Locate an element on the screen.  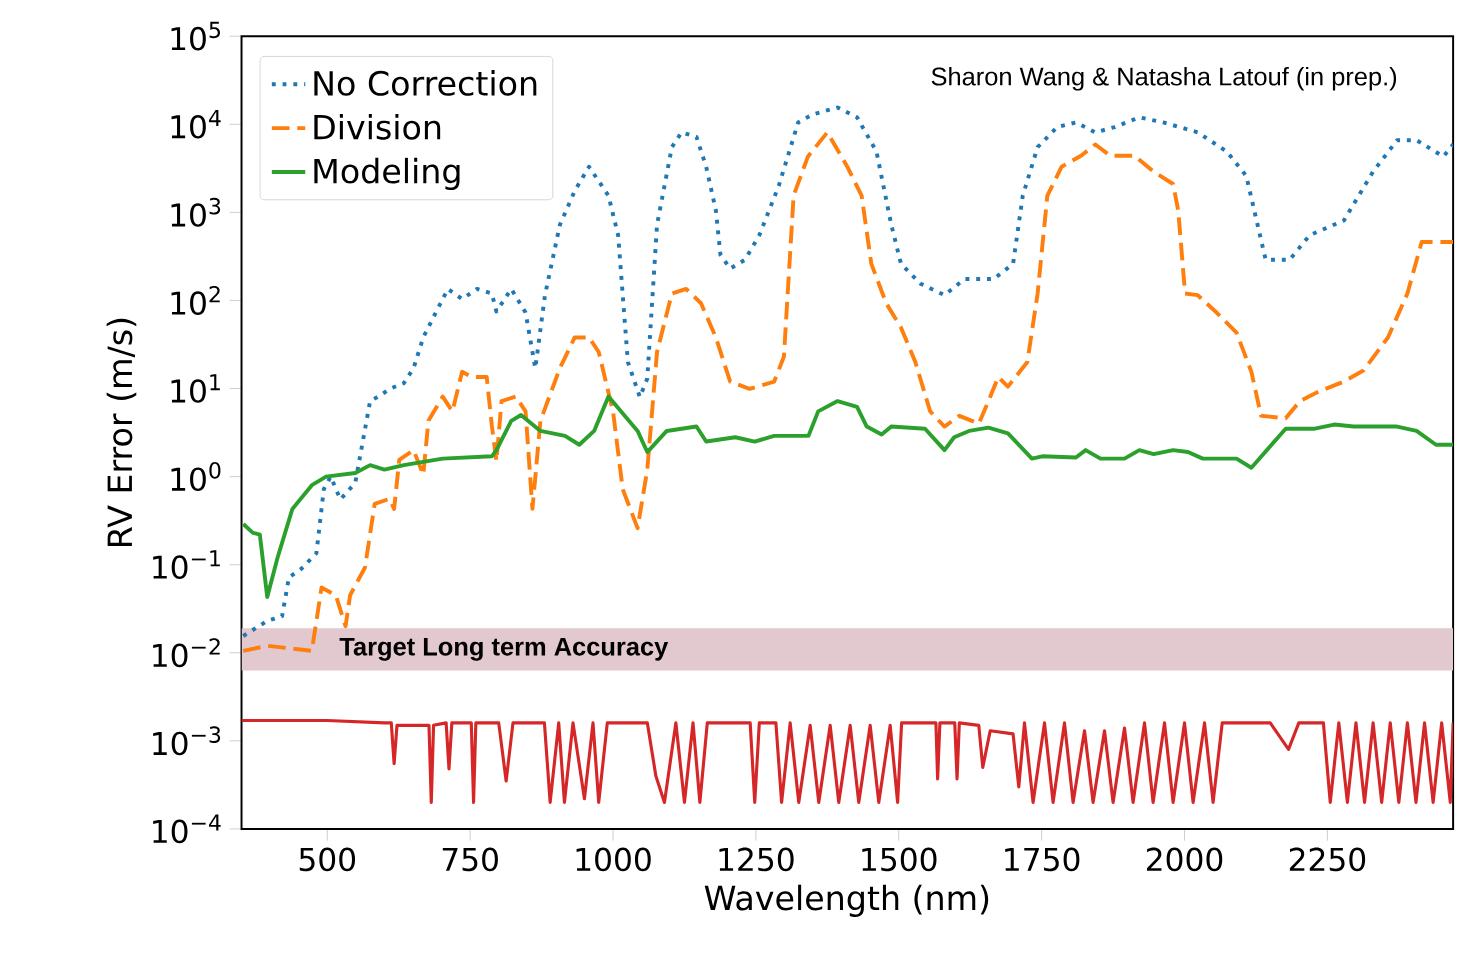
x-tick-label: 1000 is located at coordinates (613, 859).